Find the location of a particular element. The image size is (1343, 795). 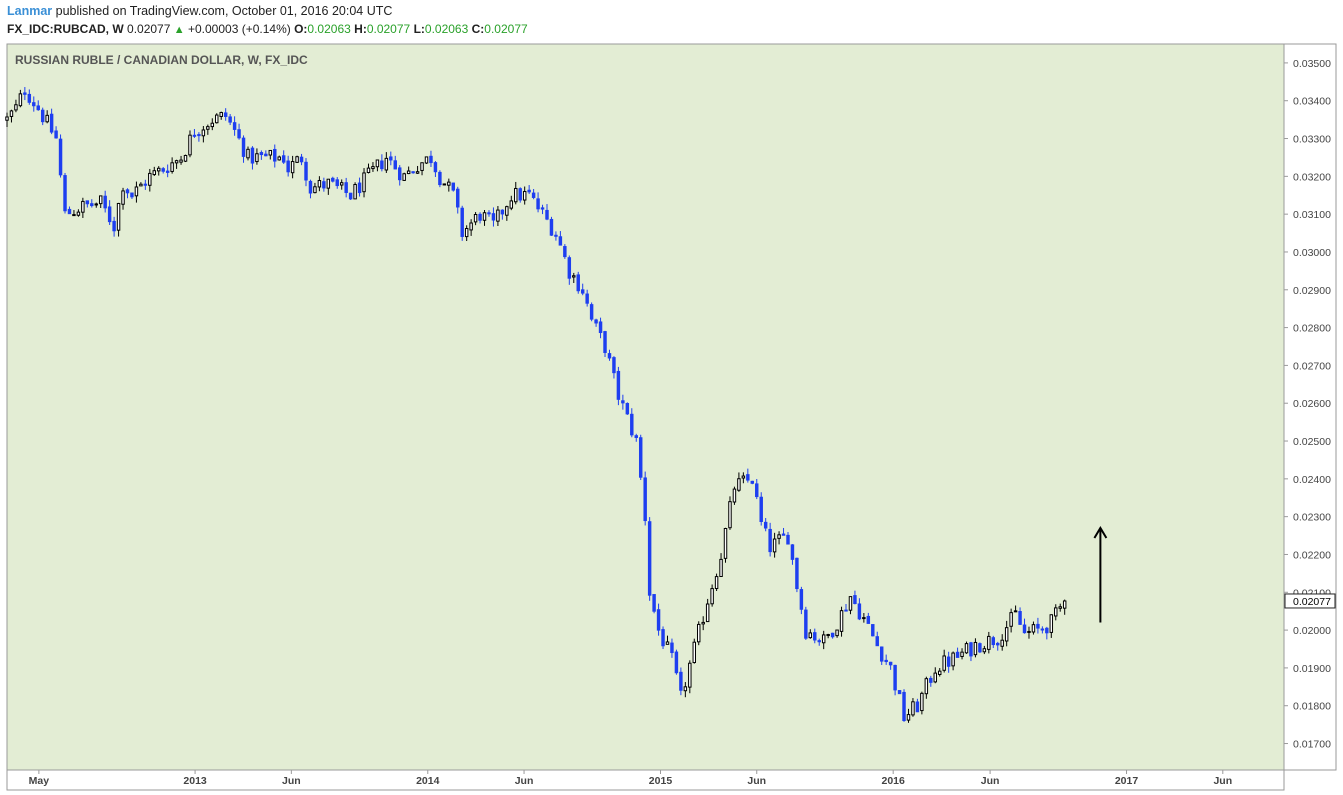

y-tick-label: 0.03300 is located at coordinates (1312, 140).